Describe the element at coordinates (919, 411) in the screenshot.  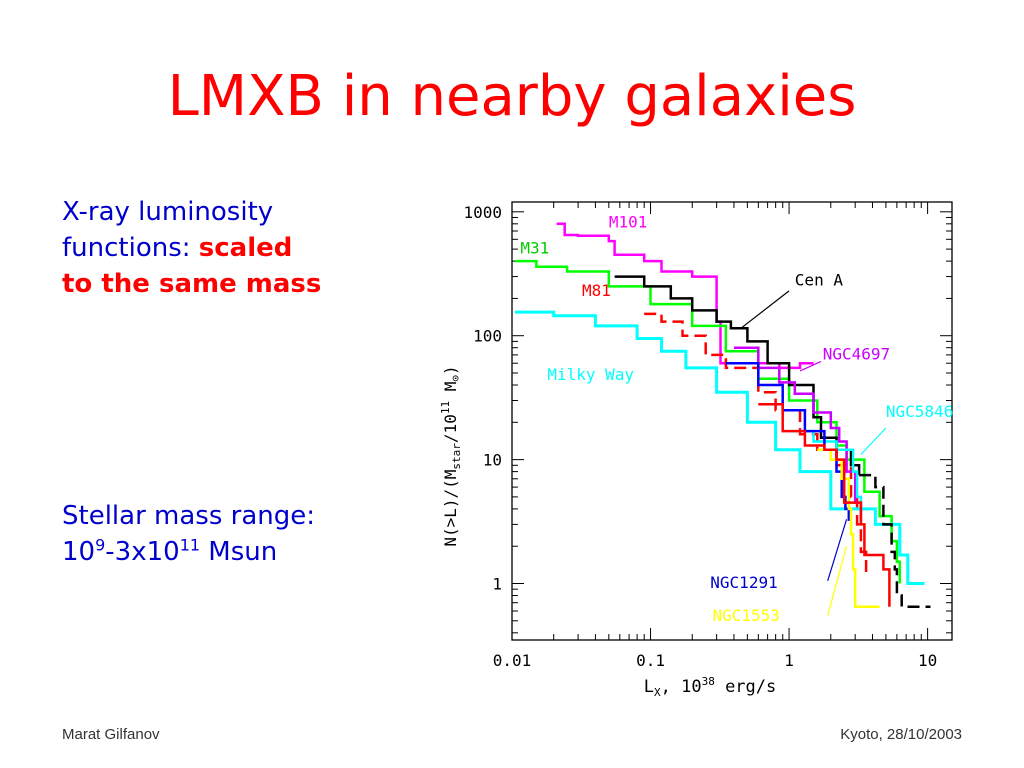
I see `series-label: NGC5846` at that location.